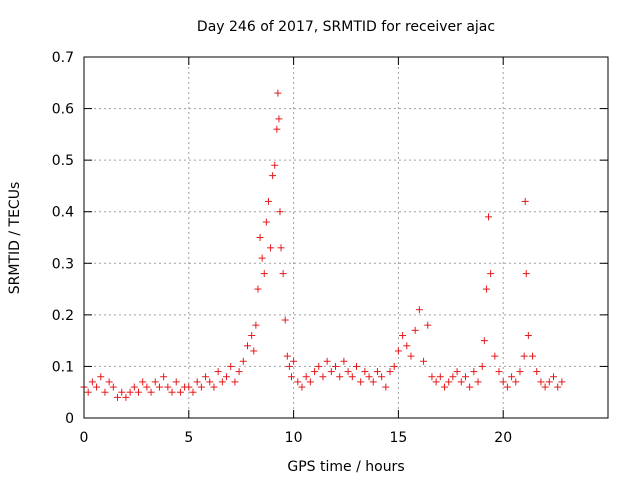  What do you see at coordinates (63, 161) in the screenshot?
I see `y-tick-label: 0.5` at bounding box center [63, 161].